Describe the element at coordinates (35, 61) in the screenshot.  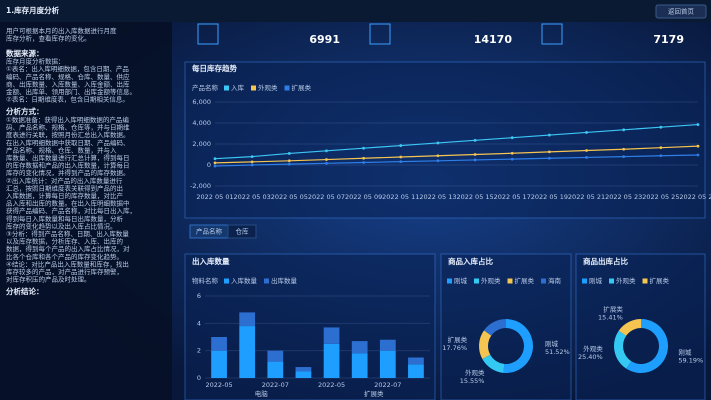
I see `note-line: 库存月度分析数据：` at that location.